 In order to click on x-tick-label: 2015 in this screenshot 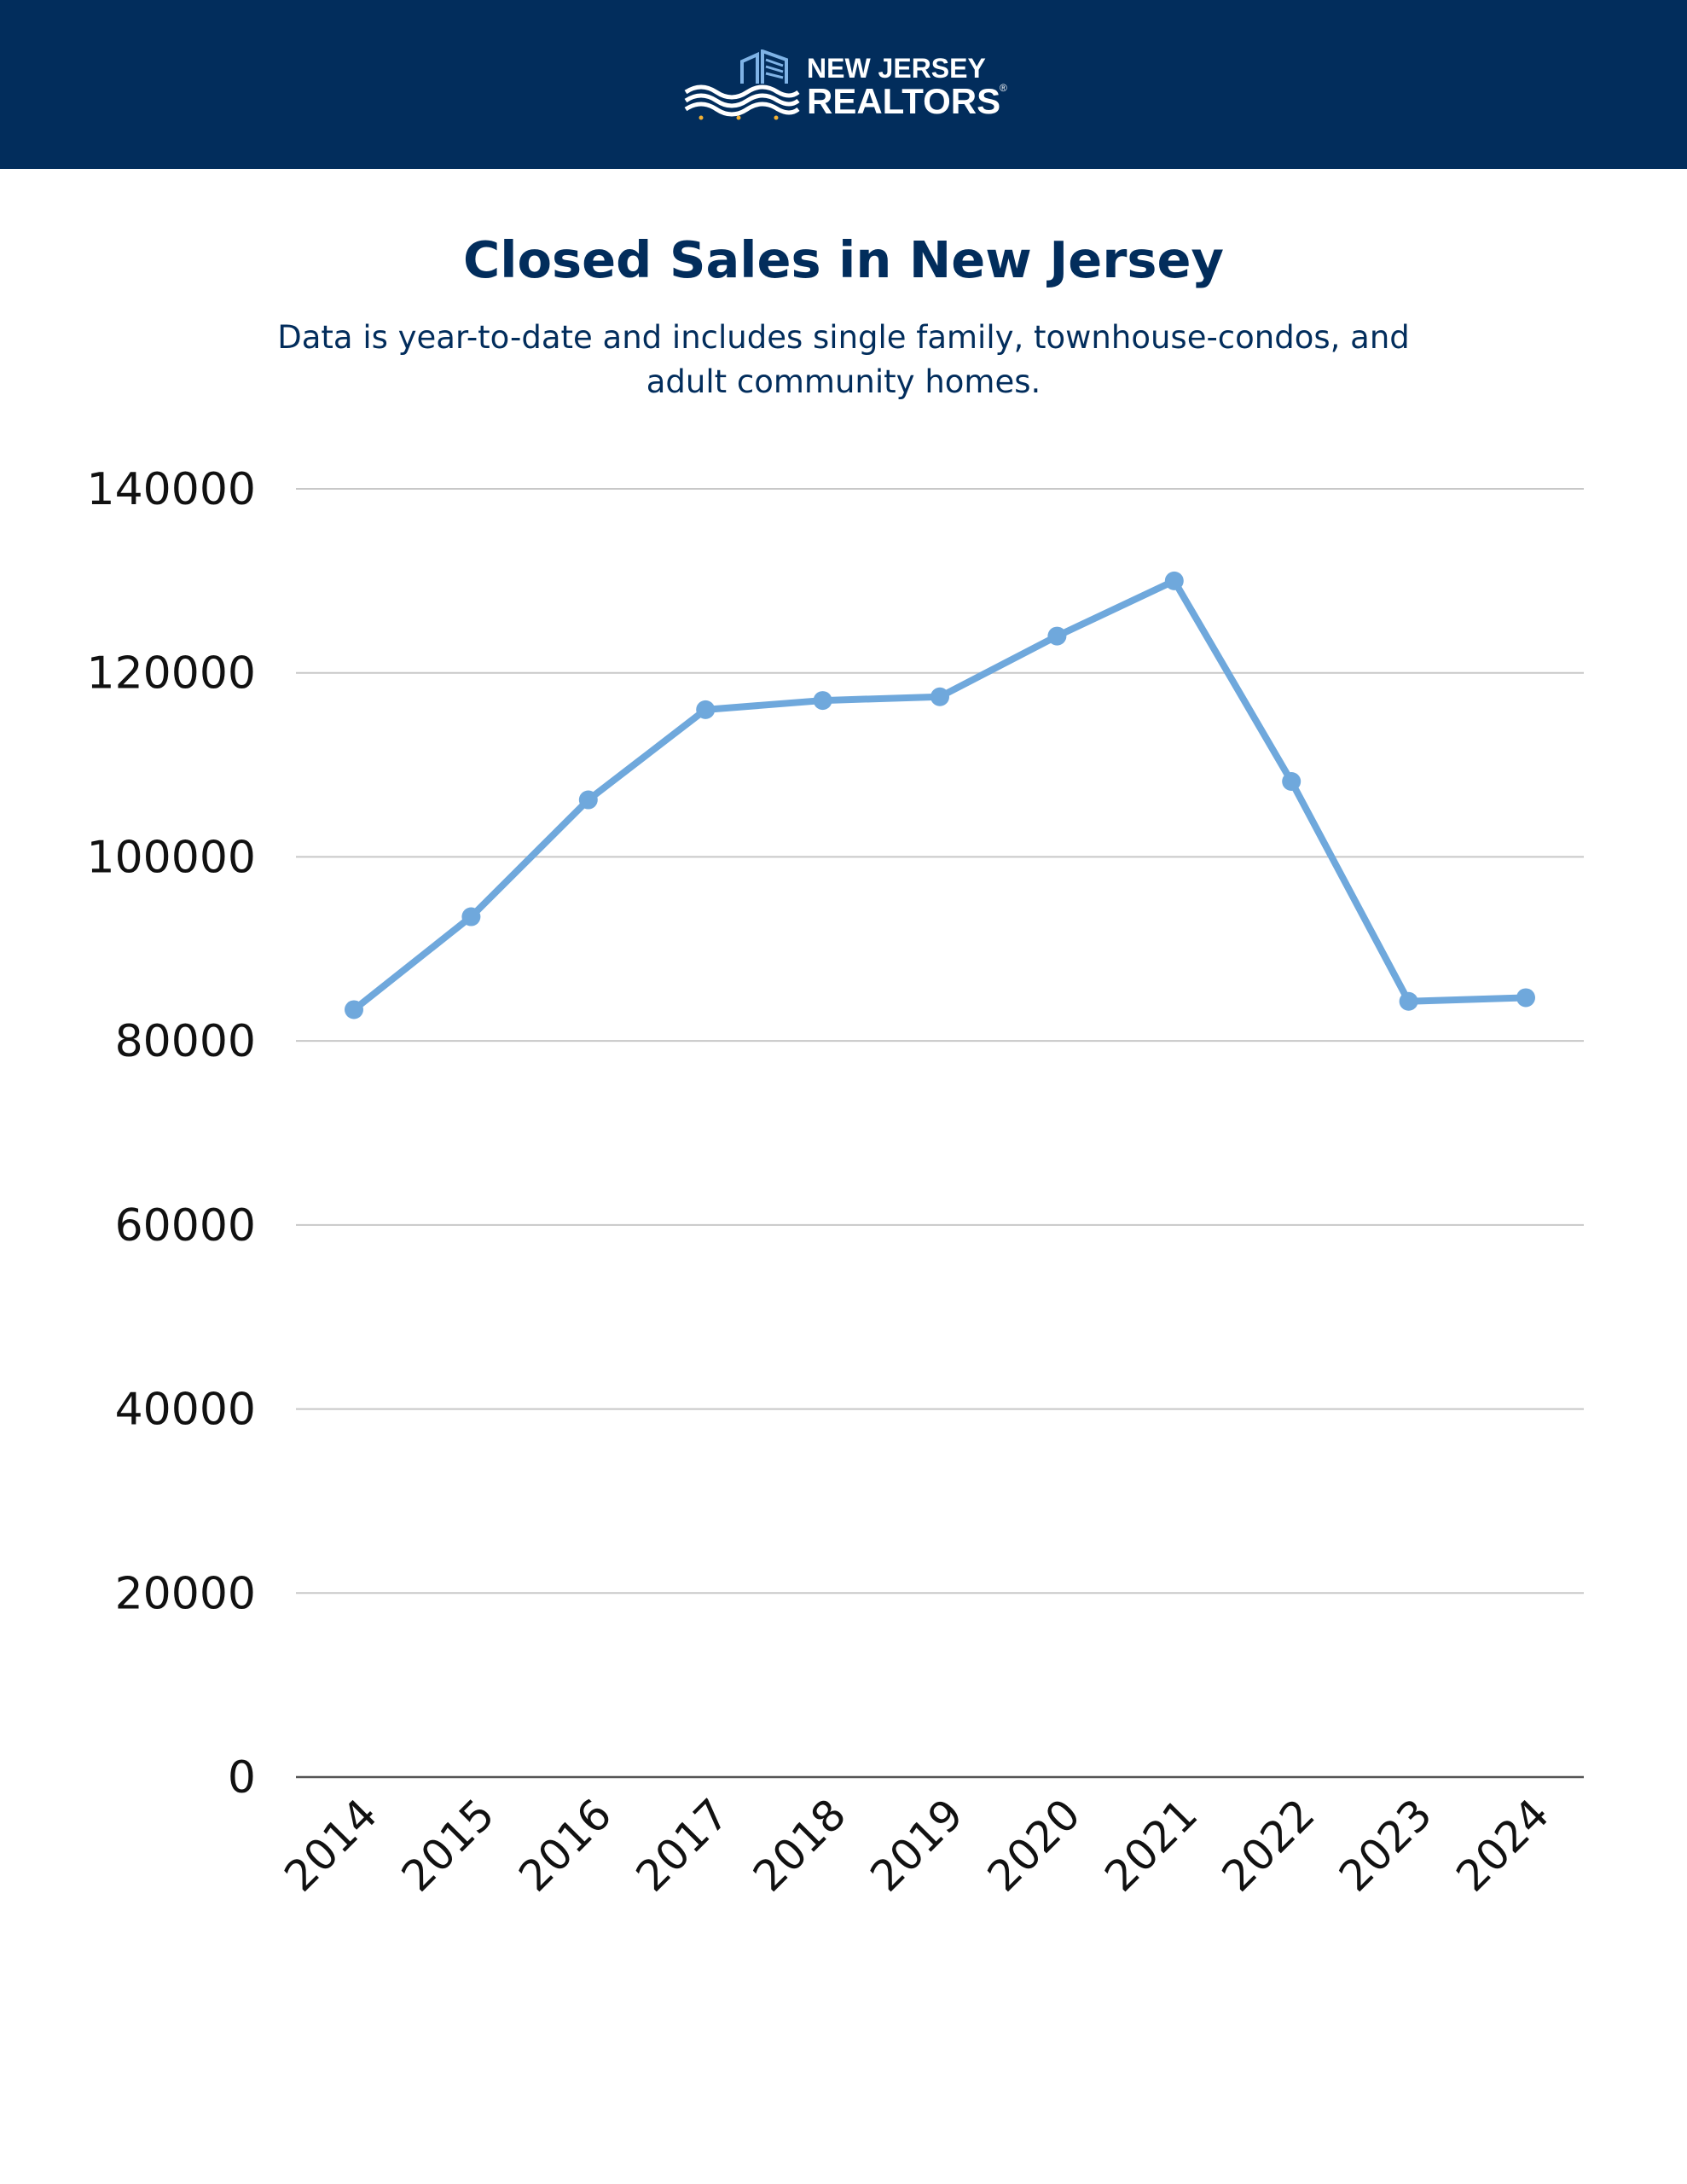, I will do `click(448, 1845)`.